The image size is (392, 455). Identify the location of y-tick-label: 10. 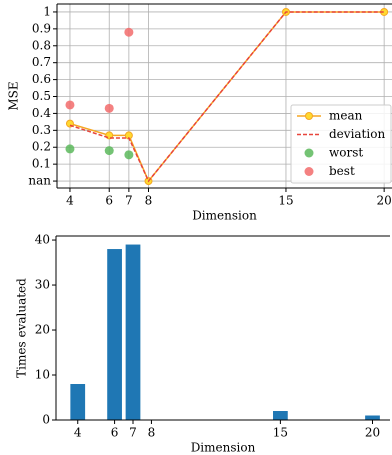
(42, 375).